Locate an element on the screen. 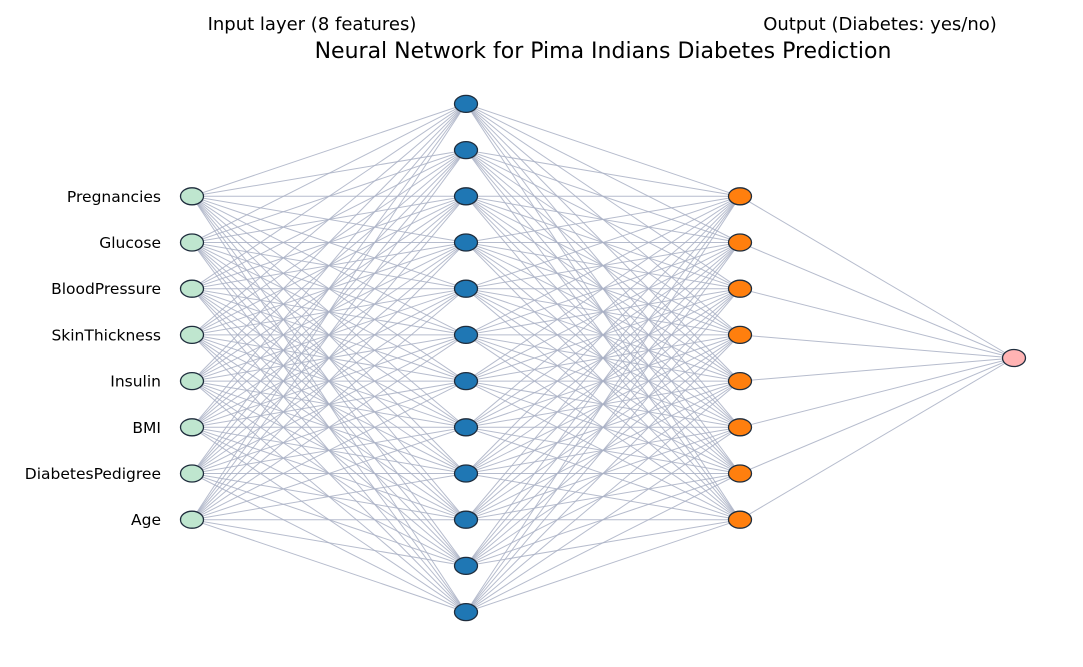 The width and height of the screenshot is (1083, 667). feature-label: DiabetesPedigree is located at coordinates (93, 474).